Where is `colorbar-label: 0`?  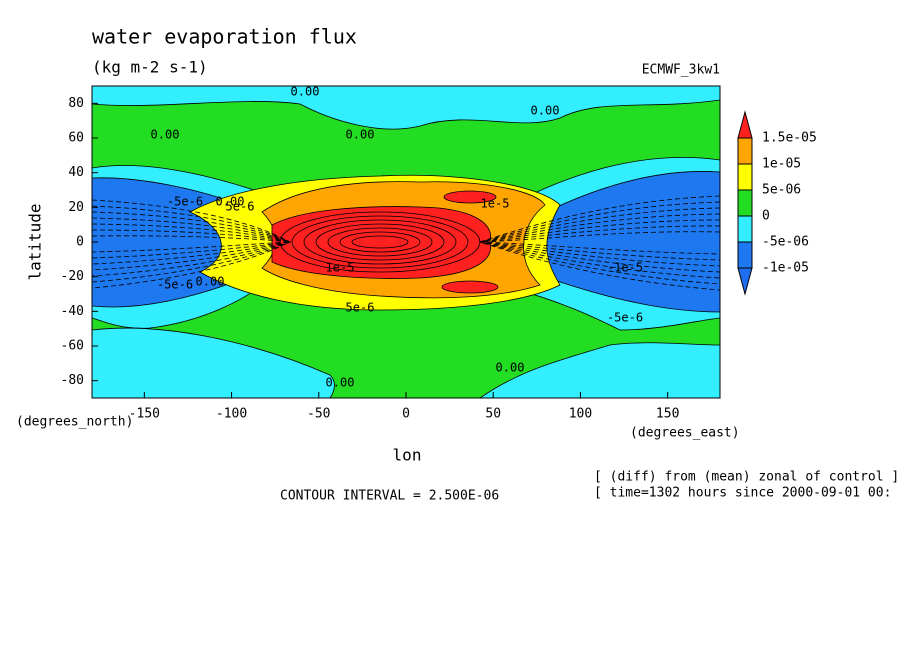 colorbar-label: 0 is located at coordinates (766, 216).